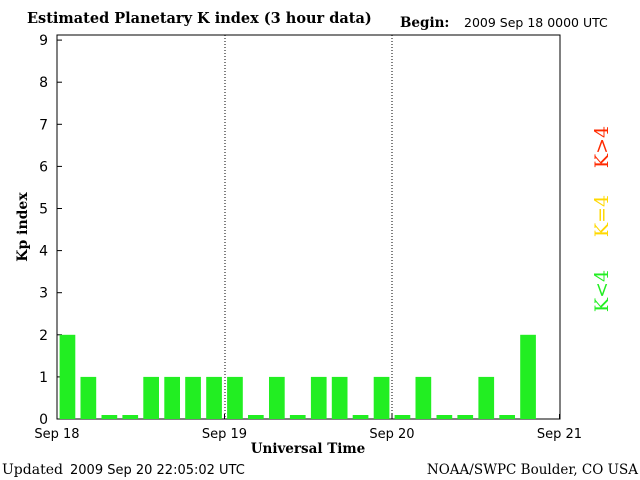 This screenshot has width=640, height=480. What do you see at coordinates (297, 376) in the screenshot?
I see `kp-bars` at bounding box center [297, 376].